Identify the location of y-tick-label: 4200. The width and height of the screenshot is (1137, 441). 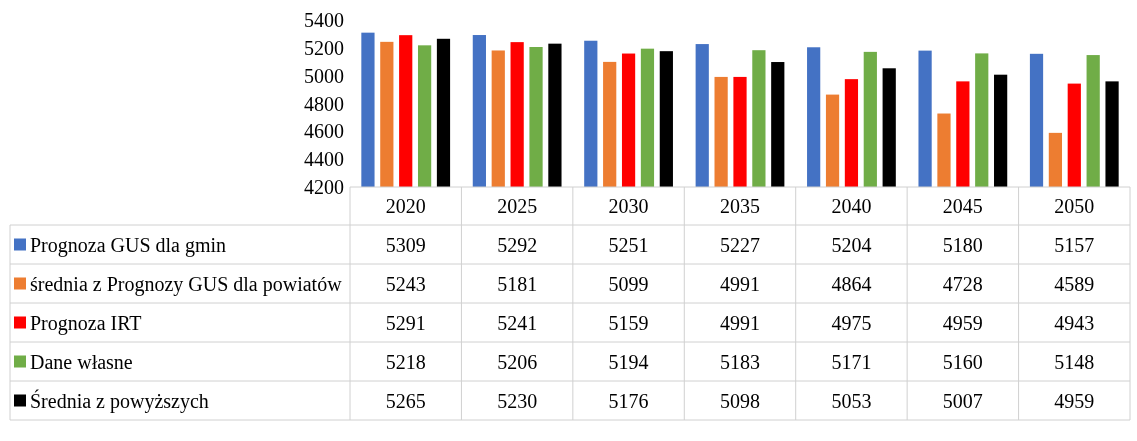
(324, 187).